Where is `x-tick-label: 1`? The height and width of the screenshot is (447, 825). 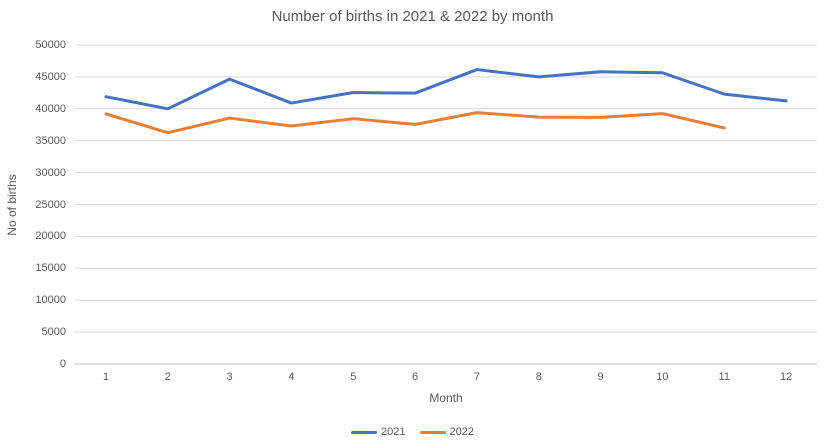 x-tick-label: 1 is located at coordinates (105, 377).